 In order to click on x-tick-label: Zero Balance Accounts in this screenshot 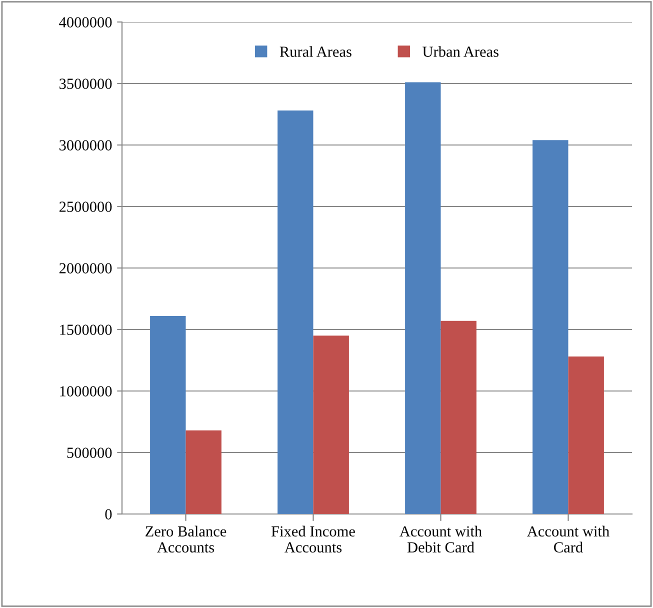, I will do `click(186, 539)`.